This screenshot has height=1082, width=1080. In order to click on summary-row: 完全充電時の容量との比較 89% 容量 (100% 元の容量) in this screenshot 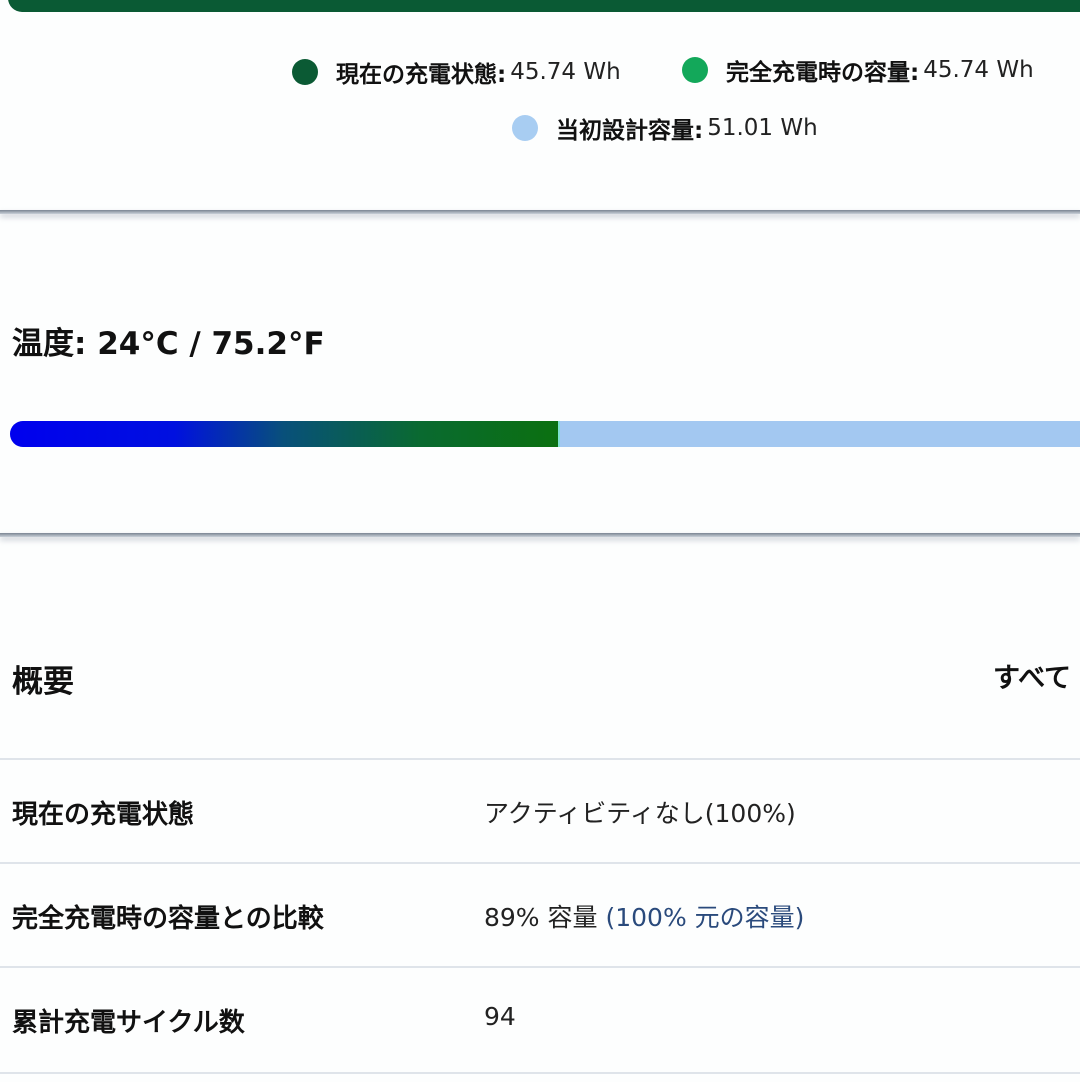, I will do `click(540, 915)`.